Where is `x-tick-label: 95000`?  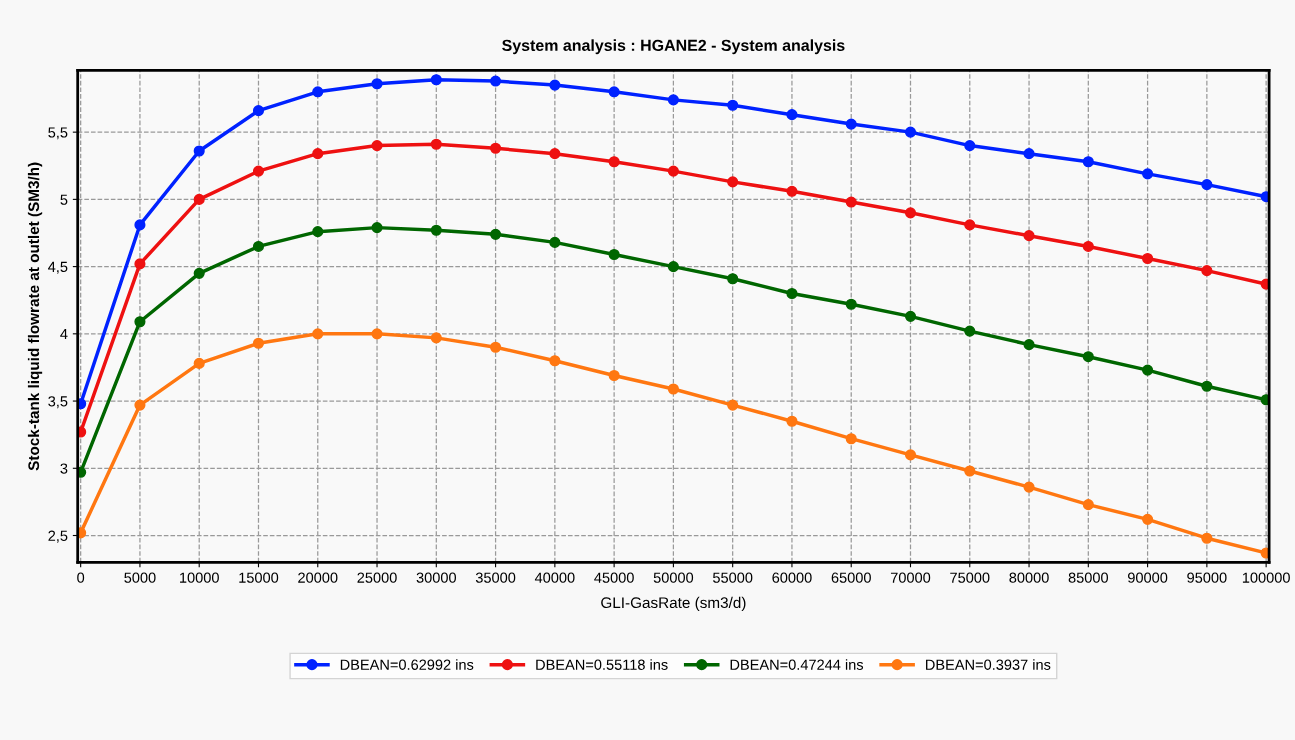 x-tick-label: 95000 is located at coordinates (1207, 577).